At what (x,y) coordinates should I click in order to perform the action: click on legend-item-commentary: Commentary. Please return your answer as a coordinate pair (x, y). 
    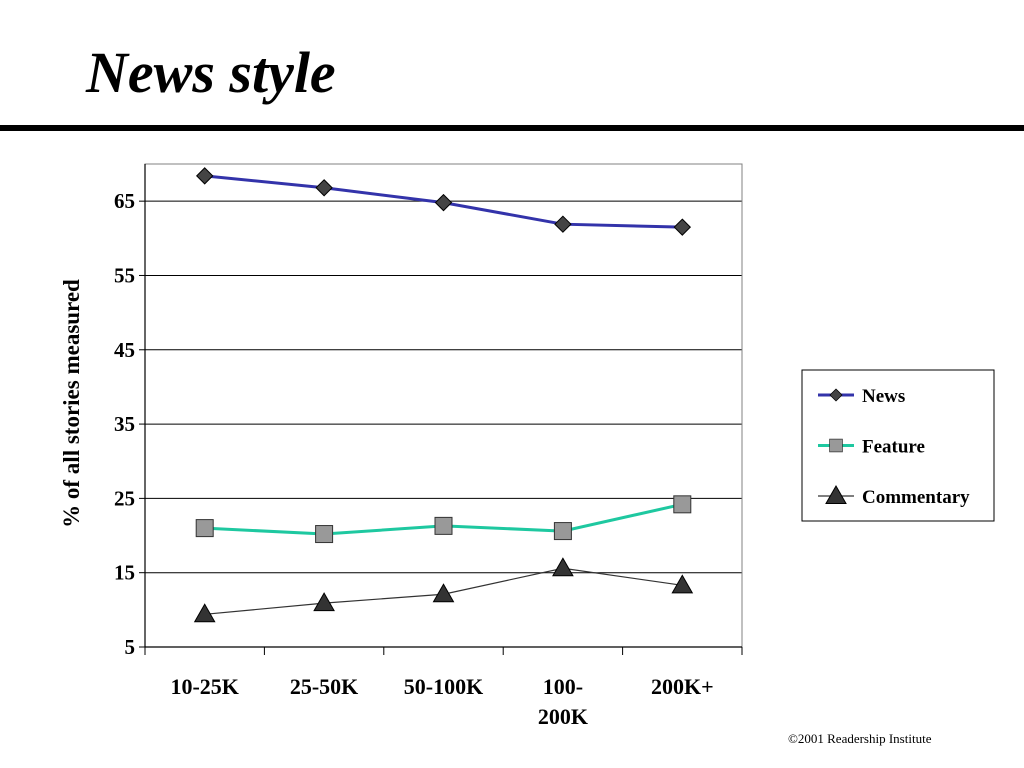
    Looking at the image, I should click on (894, 496).